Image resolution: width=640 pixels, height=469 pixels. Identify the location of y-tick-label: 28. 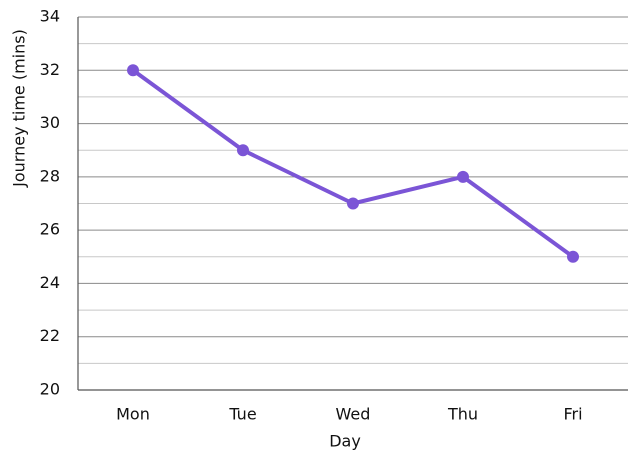
(50, 175).